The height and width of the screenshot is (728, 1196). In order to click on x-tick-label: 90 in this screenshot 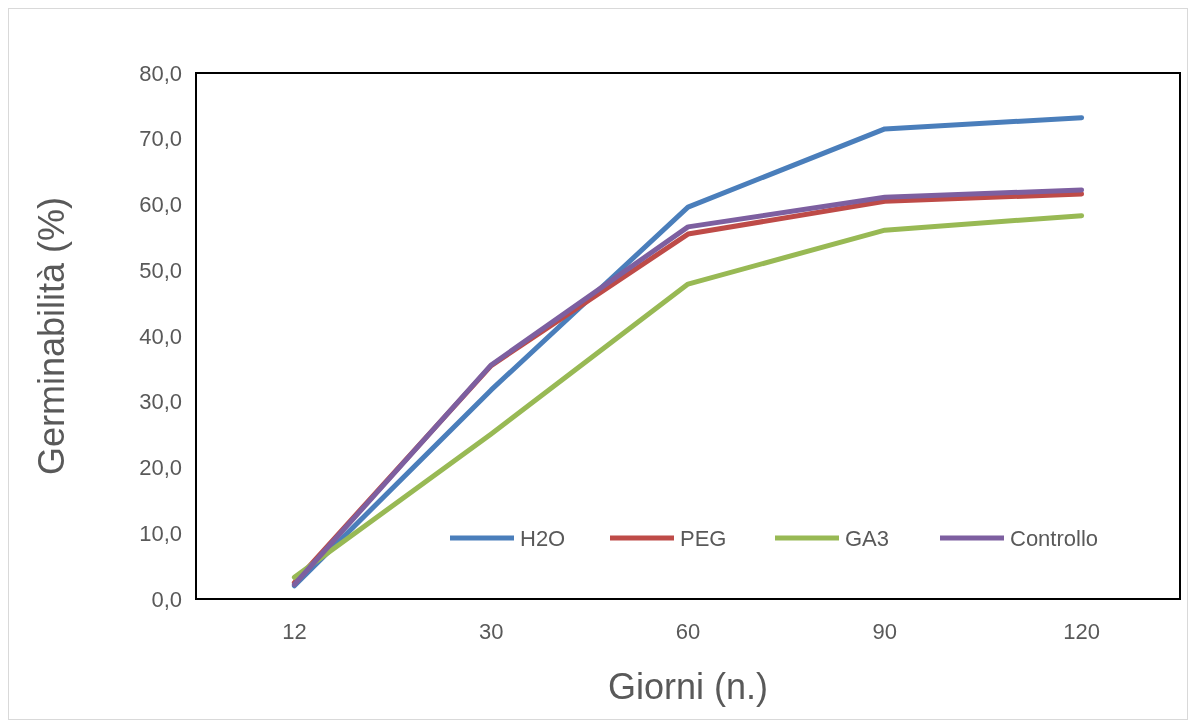, I will do `click(885, 631)`.